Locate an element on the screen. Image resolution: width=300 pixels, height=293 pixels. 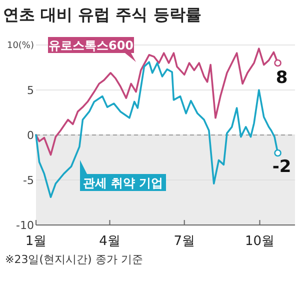
x-tick-label: 10월 is located at coordinates (259, 241).